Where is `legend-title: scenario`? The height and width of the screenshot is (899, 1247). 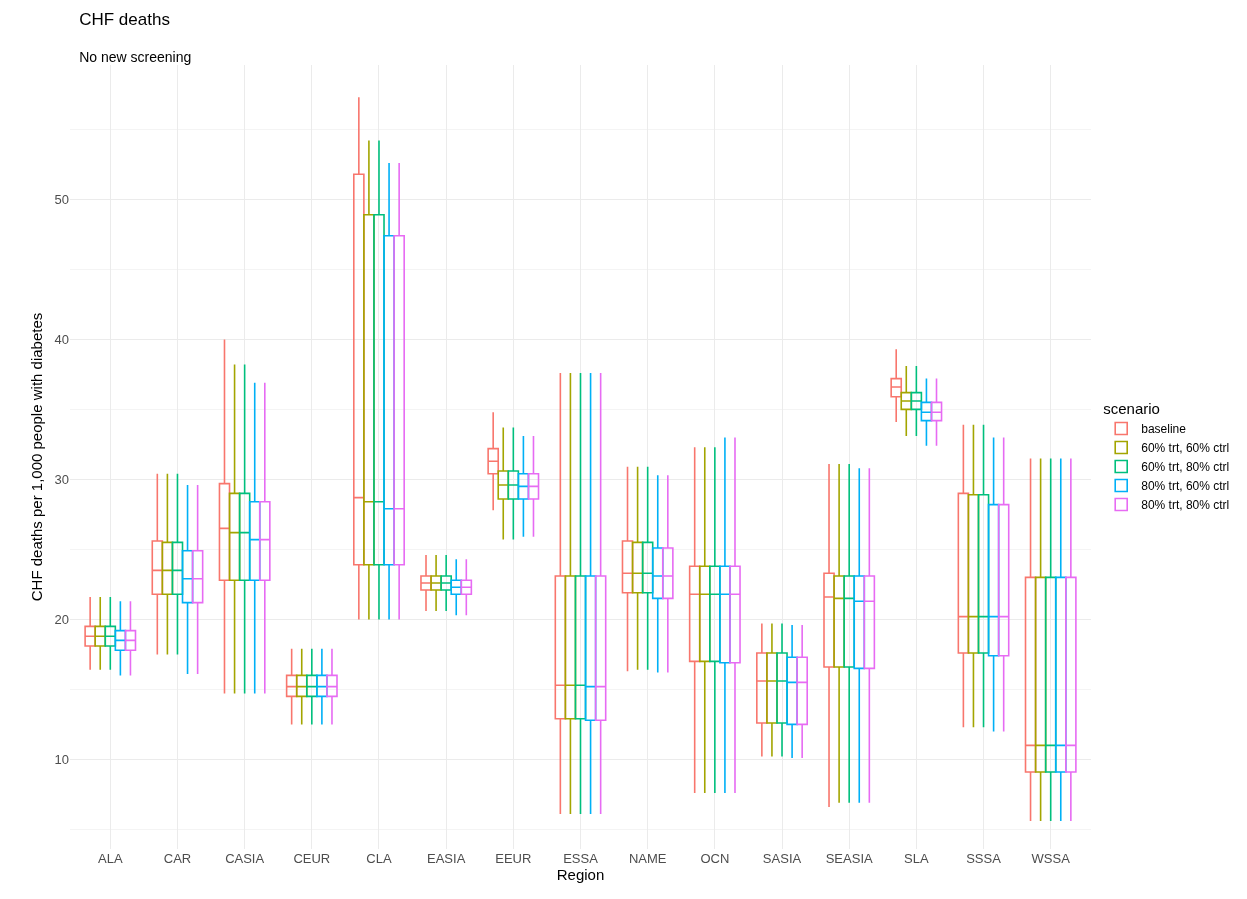 legend-title: scenario is located at coordinates (1131, 408).